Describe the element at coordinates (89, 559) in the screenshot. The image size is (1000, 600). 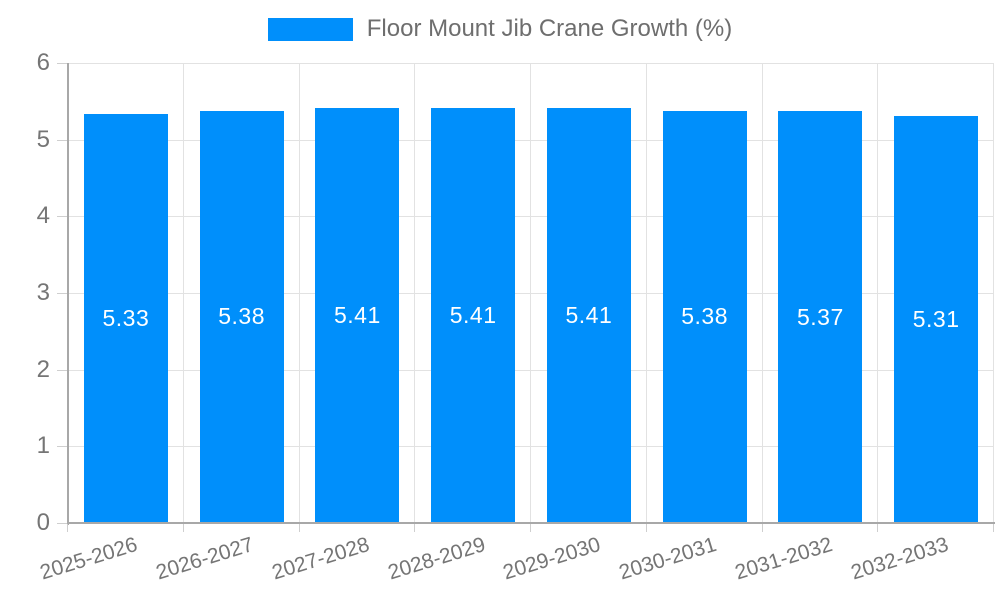
I see `x-tick-label: 2025-2026` at that location.